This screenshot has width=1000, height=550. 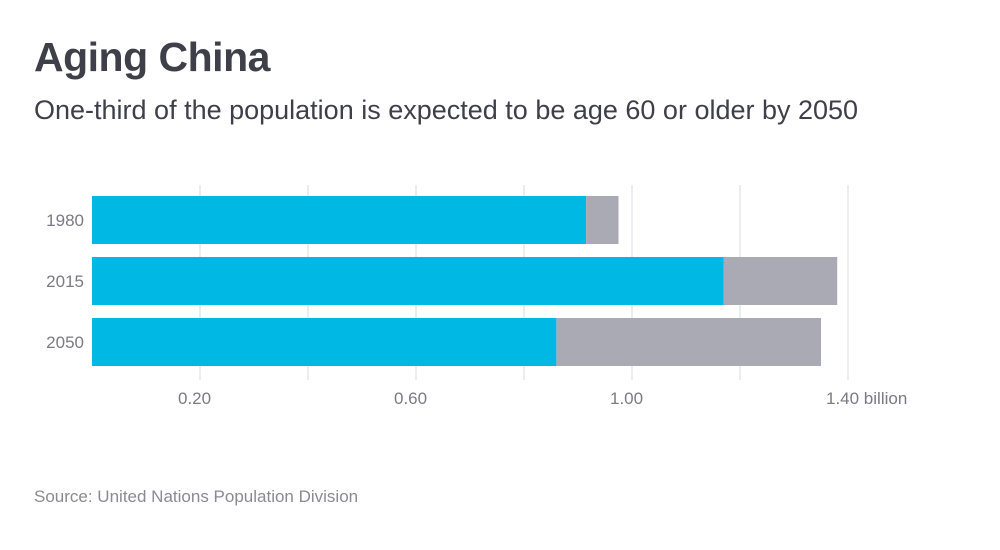 I want to click on bar-over60-1980, so click(x=602, y=220).